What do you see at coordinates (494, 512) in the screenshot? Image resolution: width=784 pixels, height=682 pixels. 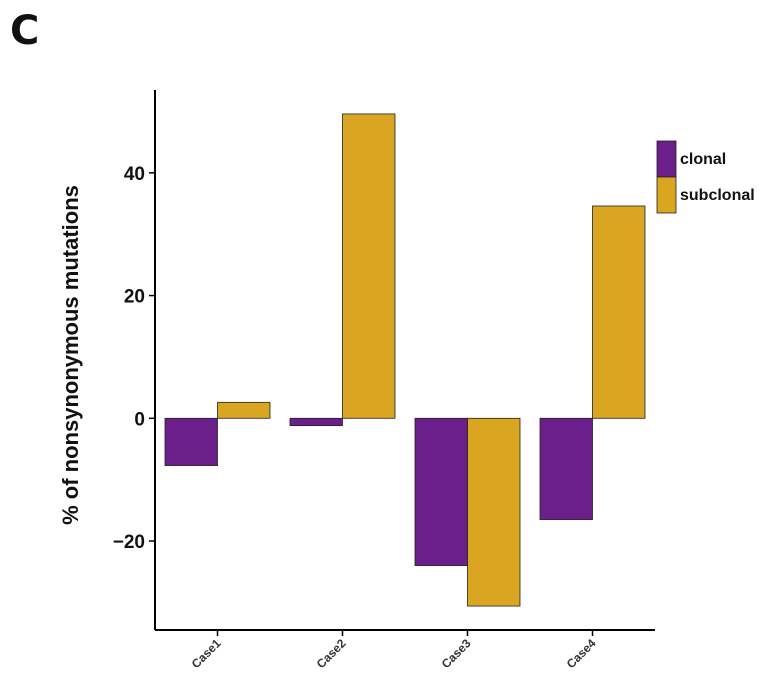 I see `bar-case3-subclonal` at bounding box center [494, 512].